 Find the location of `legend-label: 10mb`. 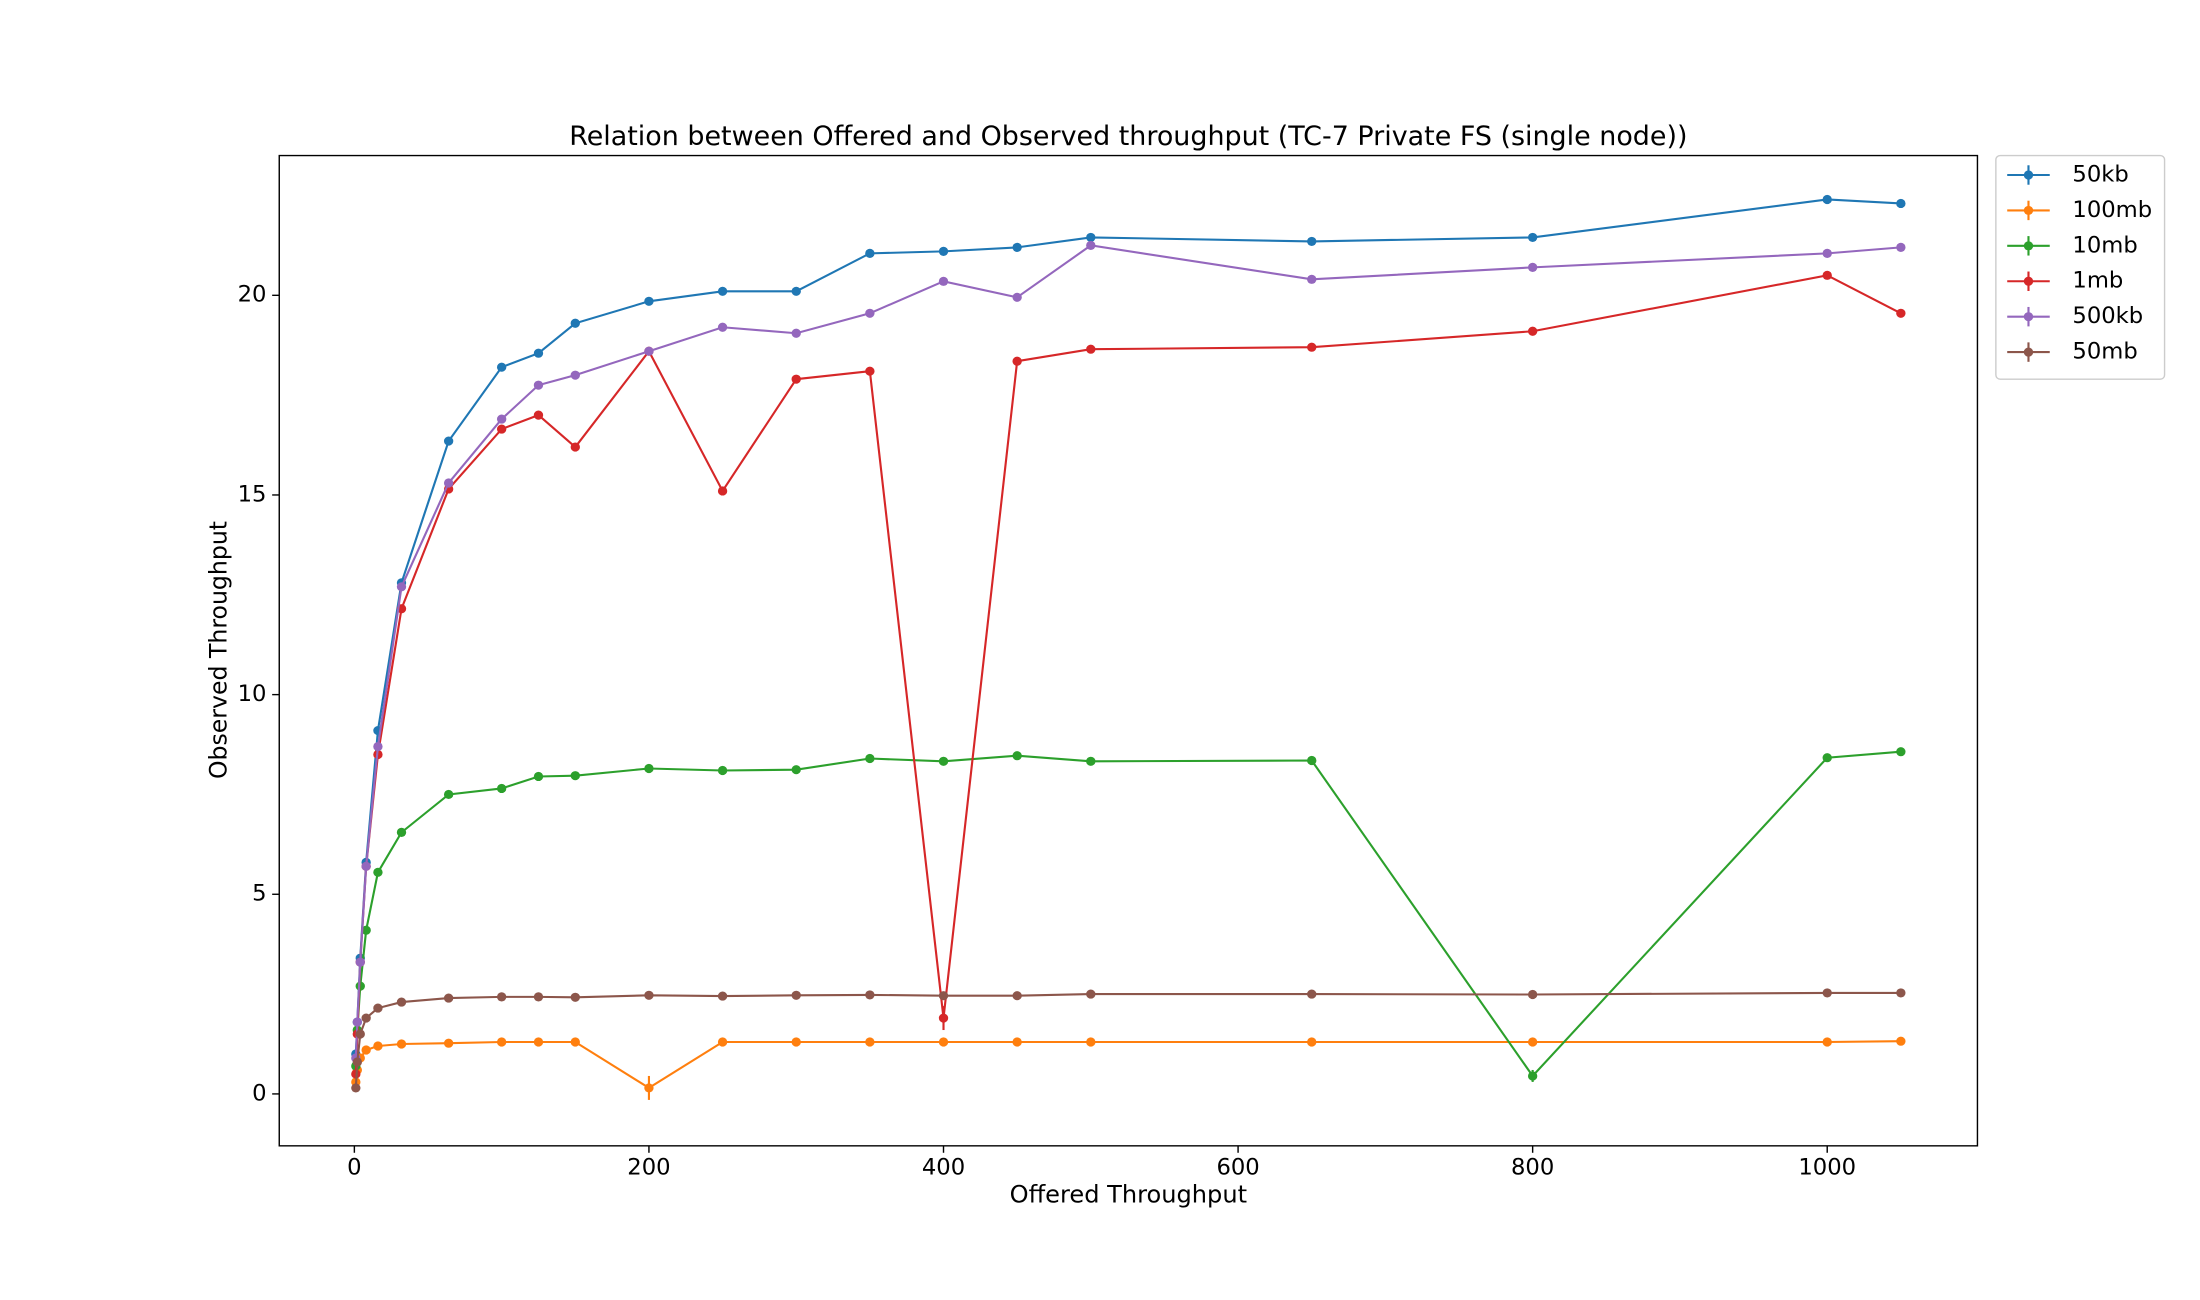

legend-label: 10mb is located at coordinates (2104, 245).